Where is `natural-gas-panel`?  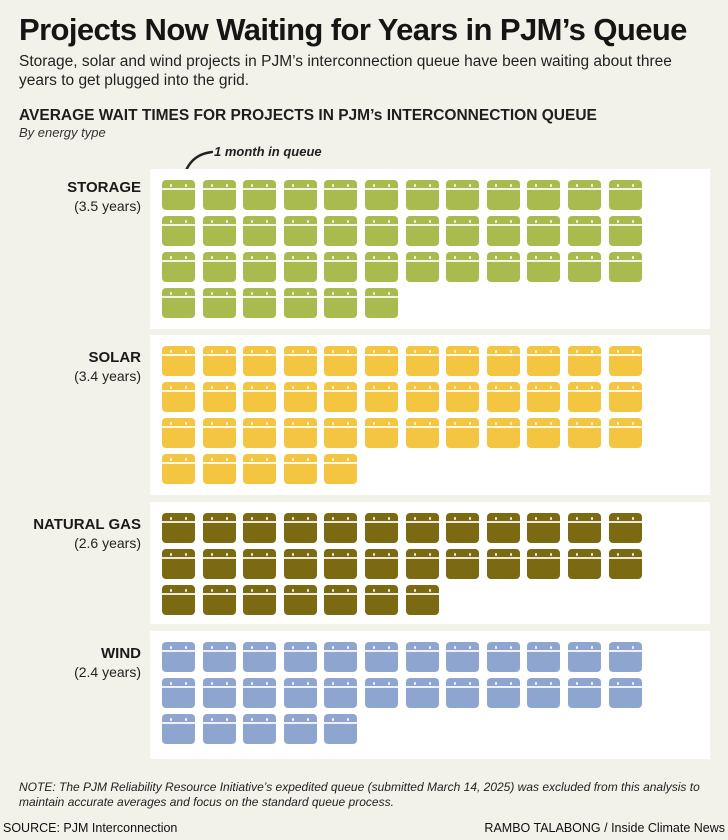
natural-gas-panel is located at coordinates (430, 563).